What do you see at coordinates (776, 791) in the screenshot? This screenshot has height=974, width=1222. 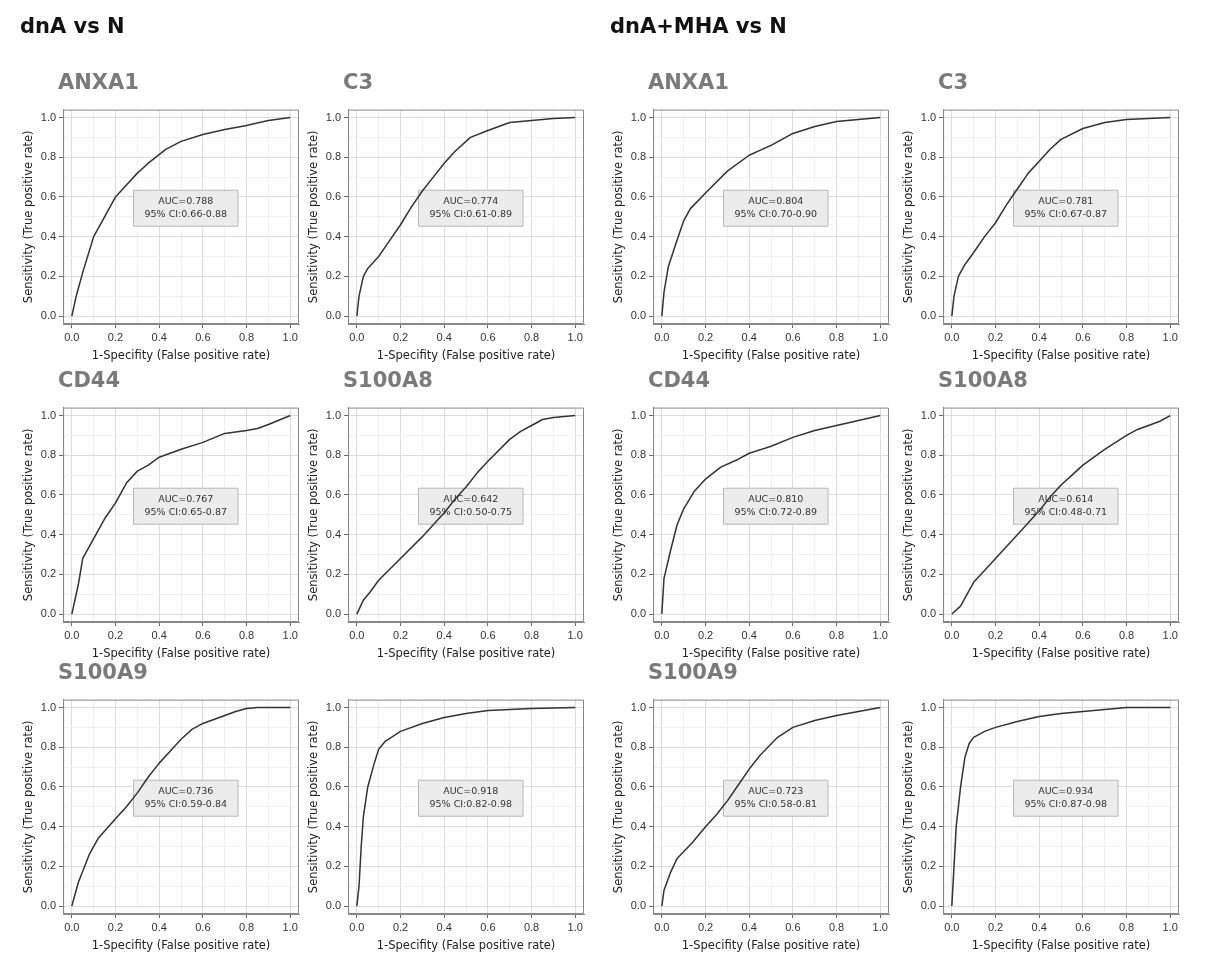 I see `annotation: AUC=0.723` at bounding box center [776, 791].